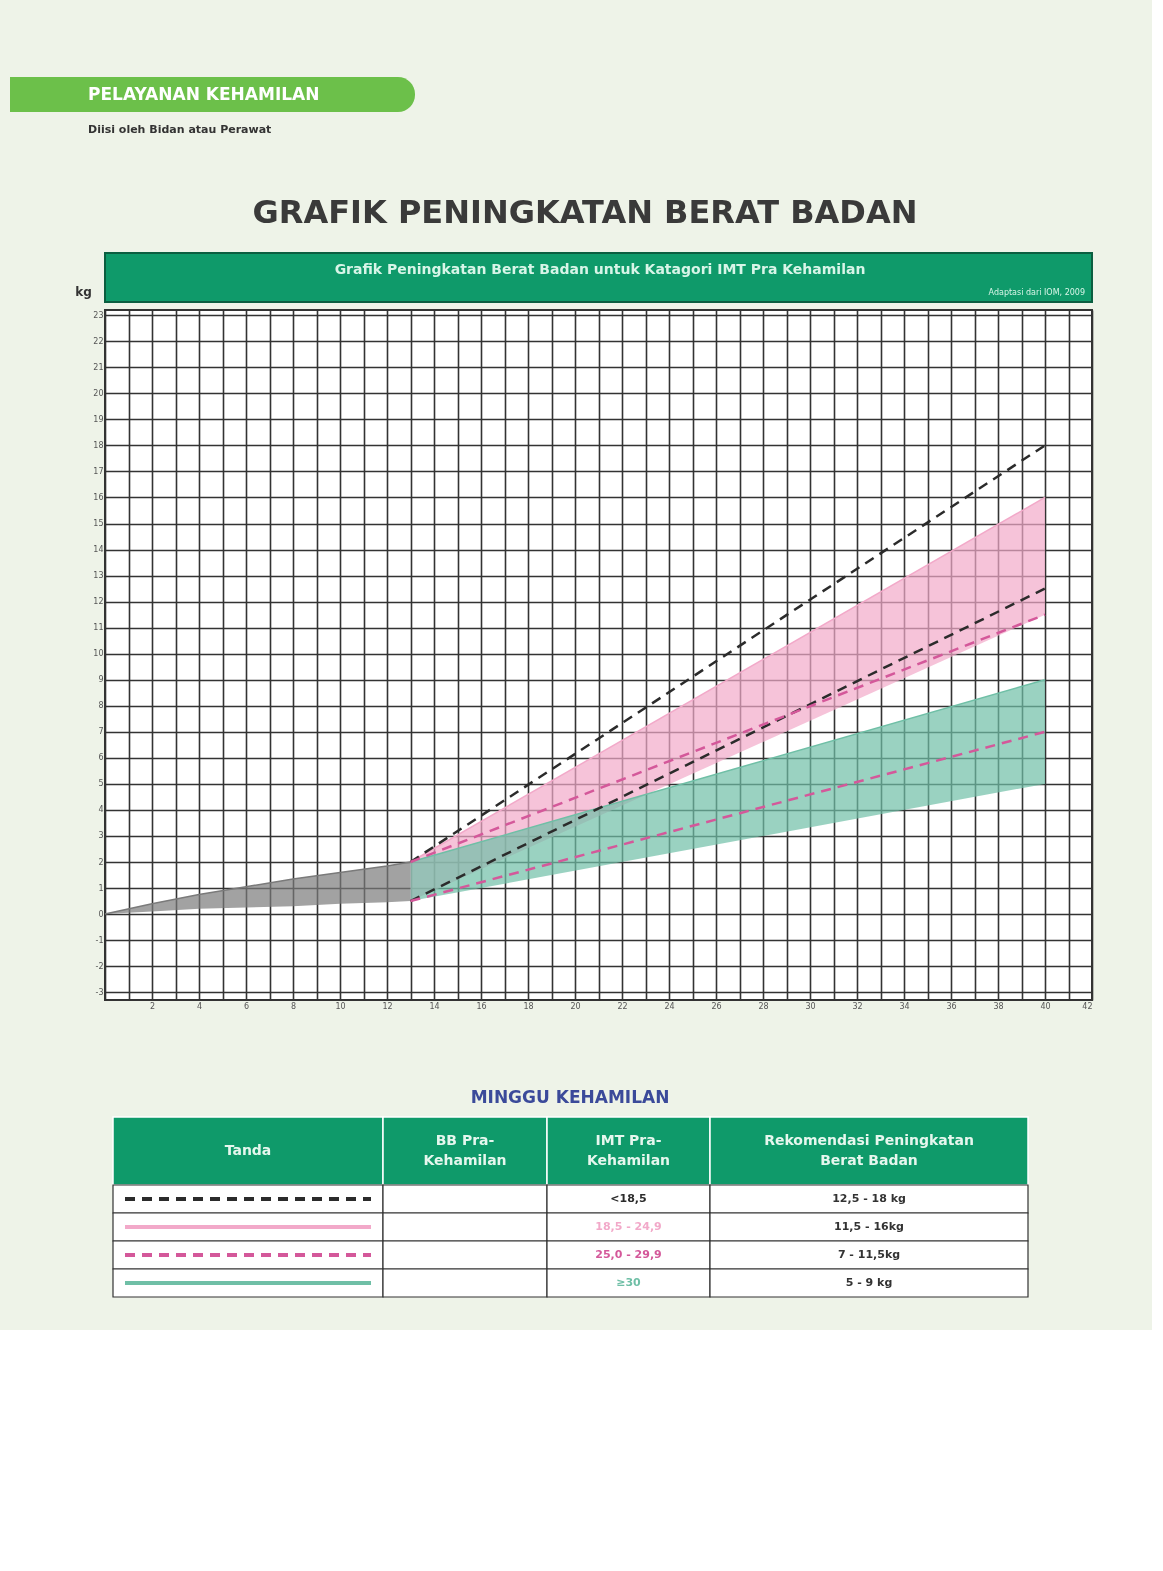  I want to click on y-tick-label: -3, so click(99, 992).